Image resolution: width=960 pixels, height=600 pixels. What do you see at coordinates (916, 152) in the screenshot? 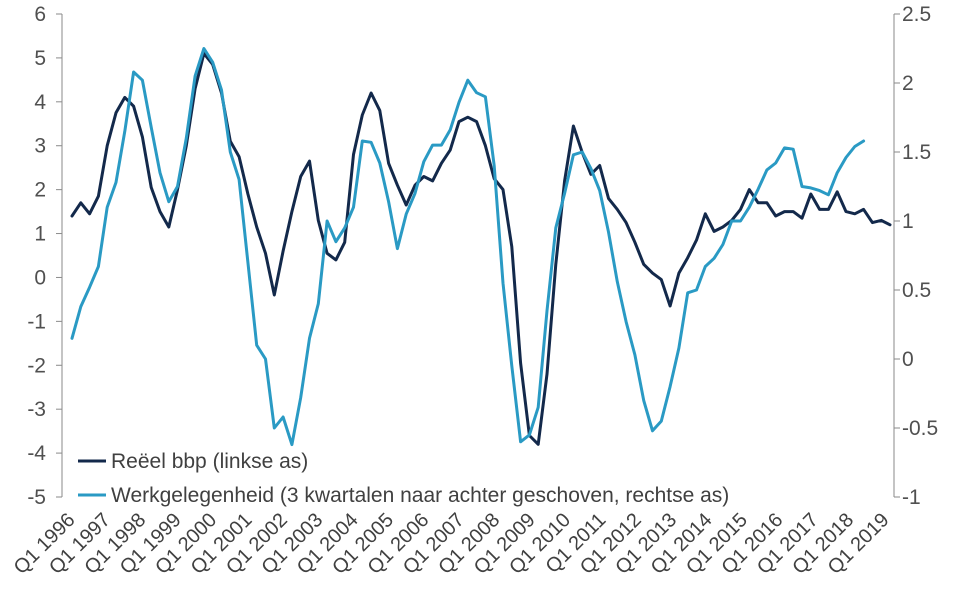
I see `right-tick-label: 1.5` at bounding box center [916, 152].